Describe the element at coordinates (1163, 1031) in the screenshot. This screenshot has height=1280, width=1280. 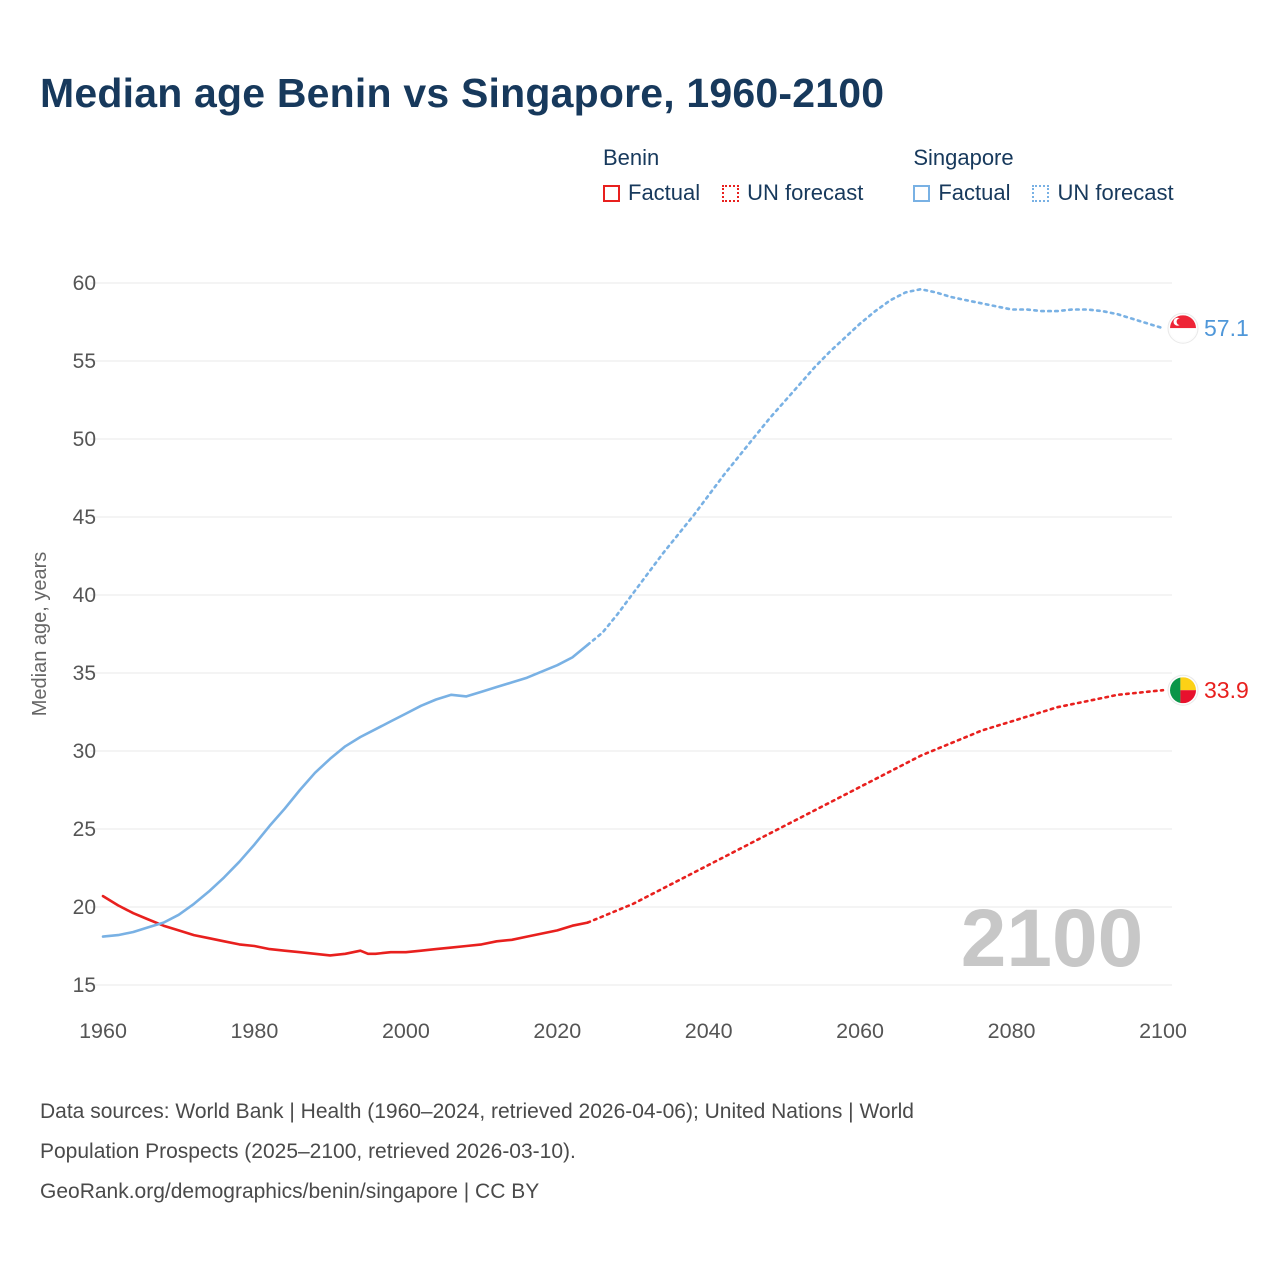
I see `x-tick-label: 2100` at that location.